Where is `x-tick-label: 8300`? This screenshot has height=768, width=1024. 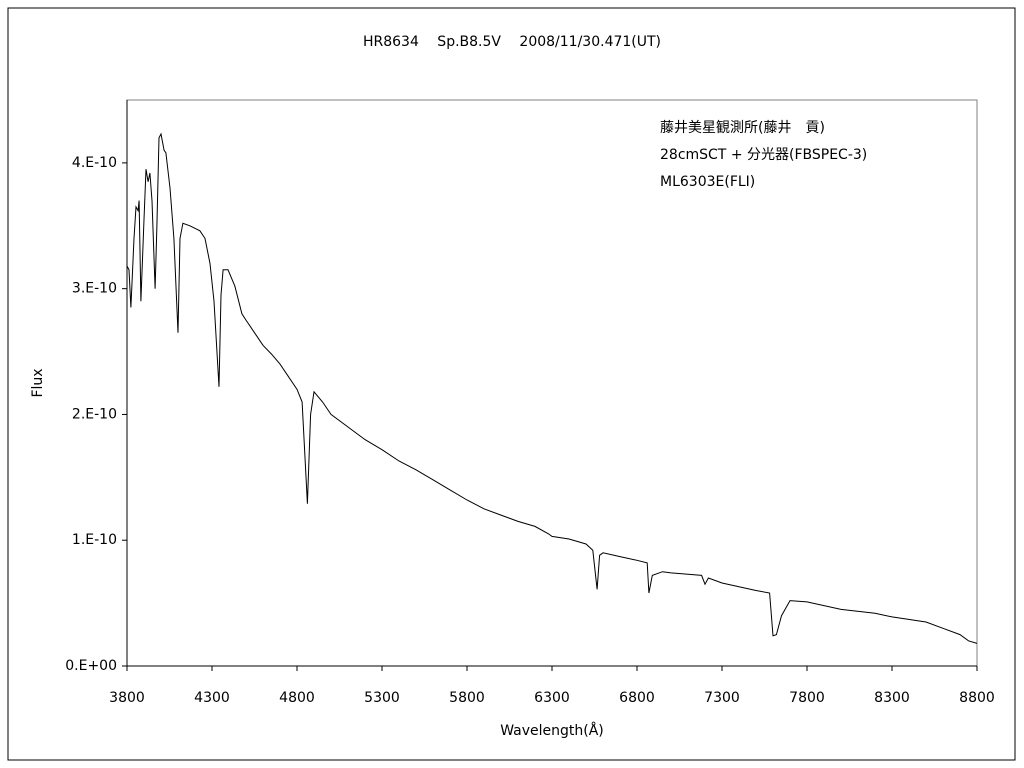
x-tick-label: 8300 is located at coordinates (892, 698).